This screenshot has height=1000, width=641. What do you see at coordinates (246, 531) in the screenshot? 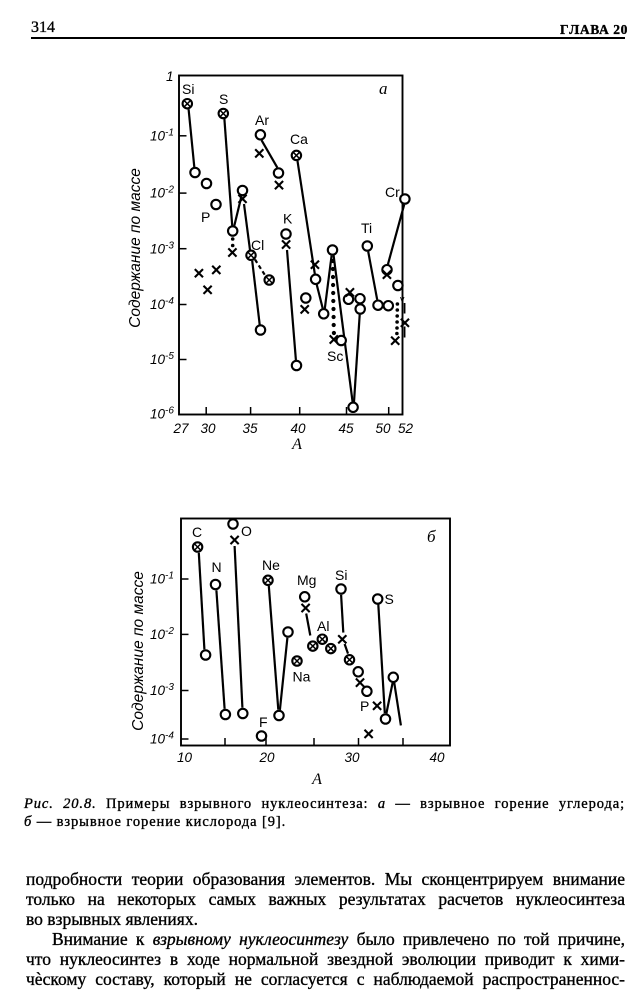
I see `svg-text: O` at bounding box center [246, 531].